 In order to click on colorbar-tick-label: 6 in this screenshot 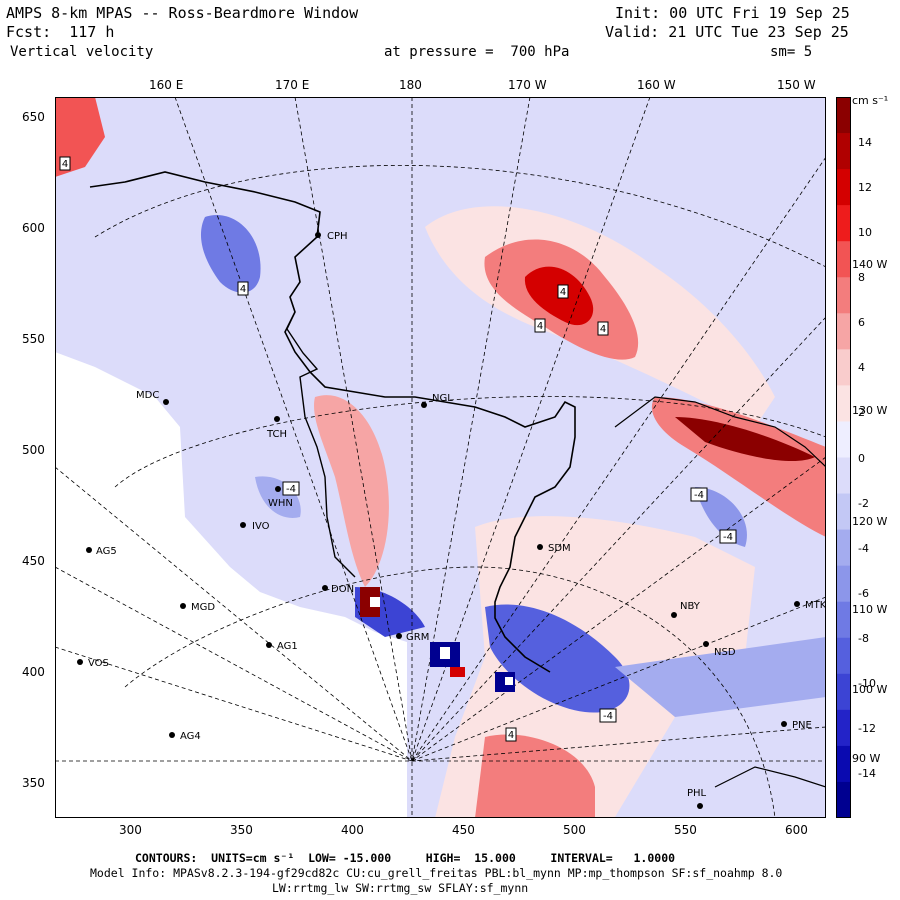, I will do `click(861, 323)`.